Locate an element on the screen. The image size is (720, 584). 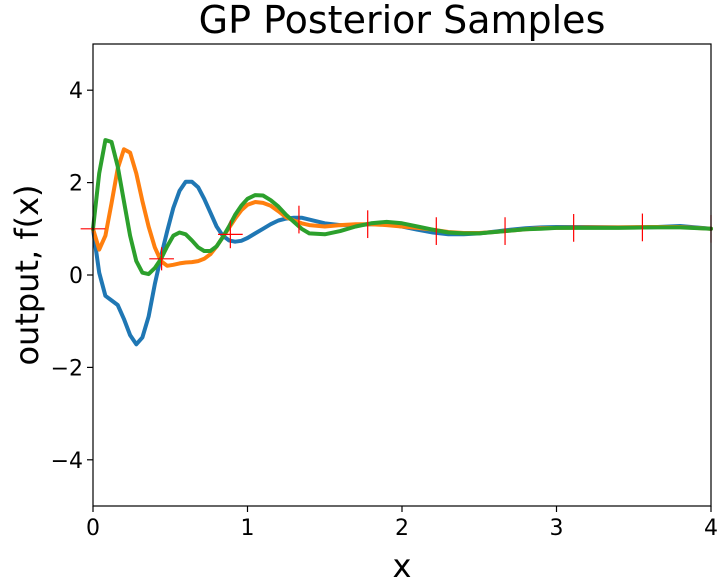
chart-title: GP Posterior Samples is located at coordinates (402, 21).